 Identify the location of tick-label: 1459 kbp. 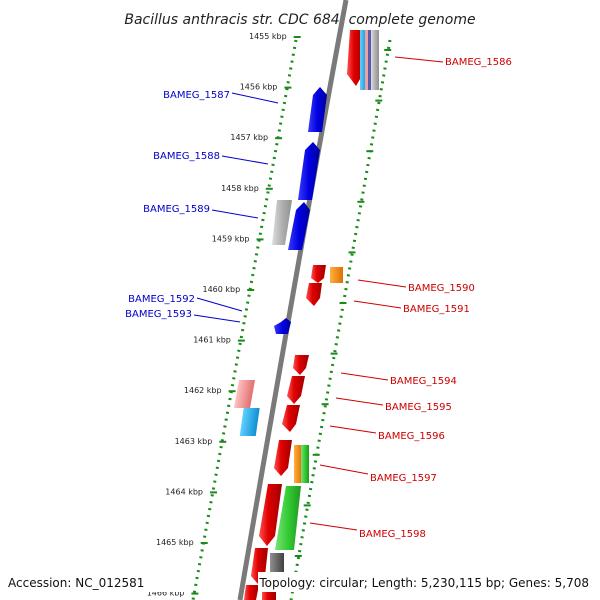
(231, 238).